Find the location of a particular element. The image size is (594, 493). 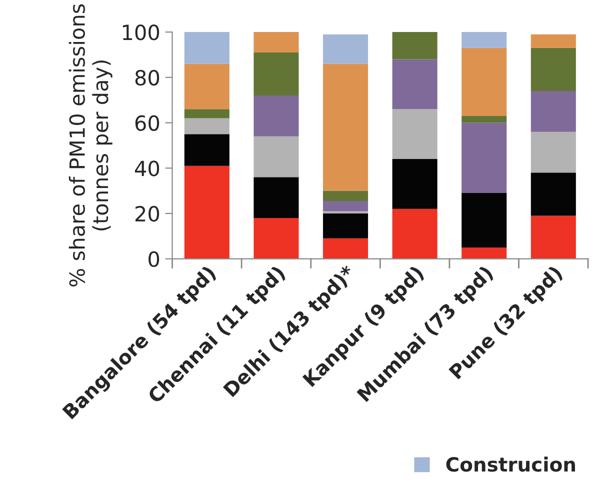

y-tick-label: 60 is located at coordinates (147, 123).